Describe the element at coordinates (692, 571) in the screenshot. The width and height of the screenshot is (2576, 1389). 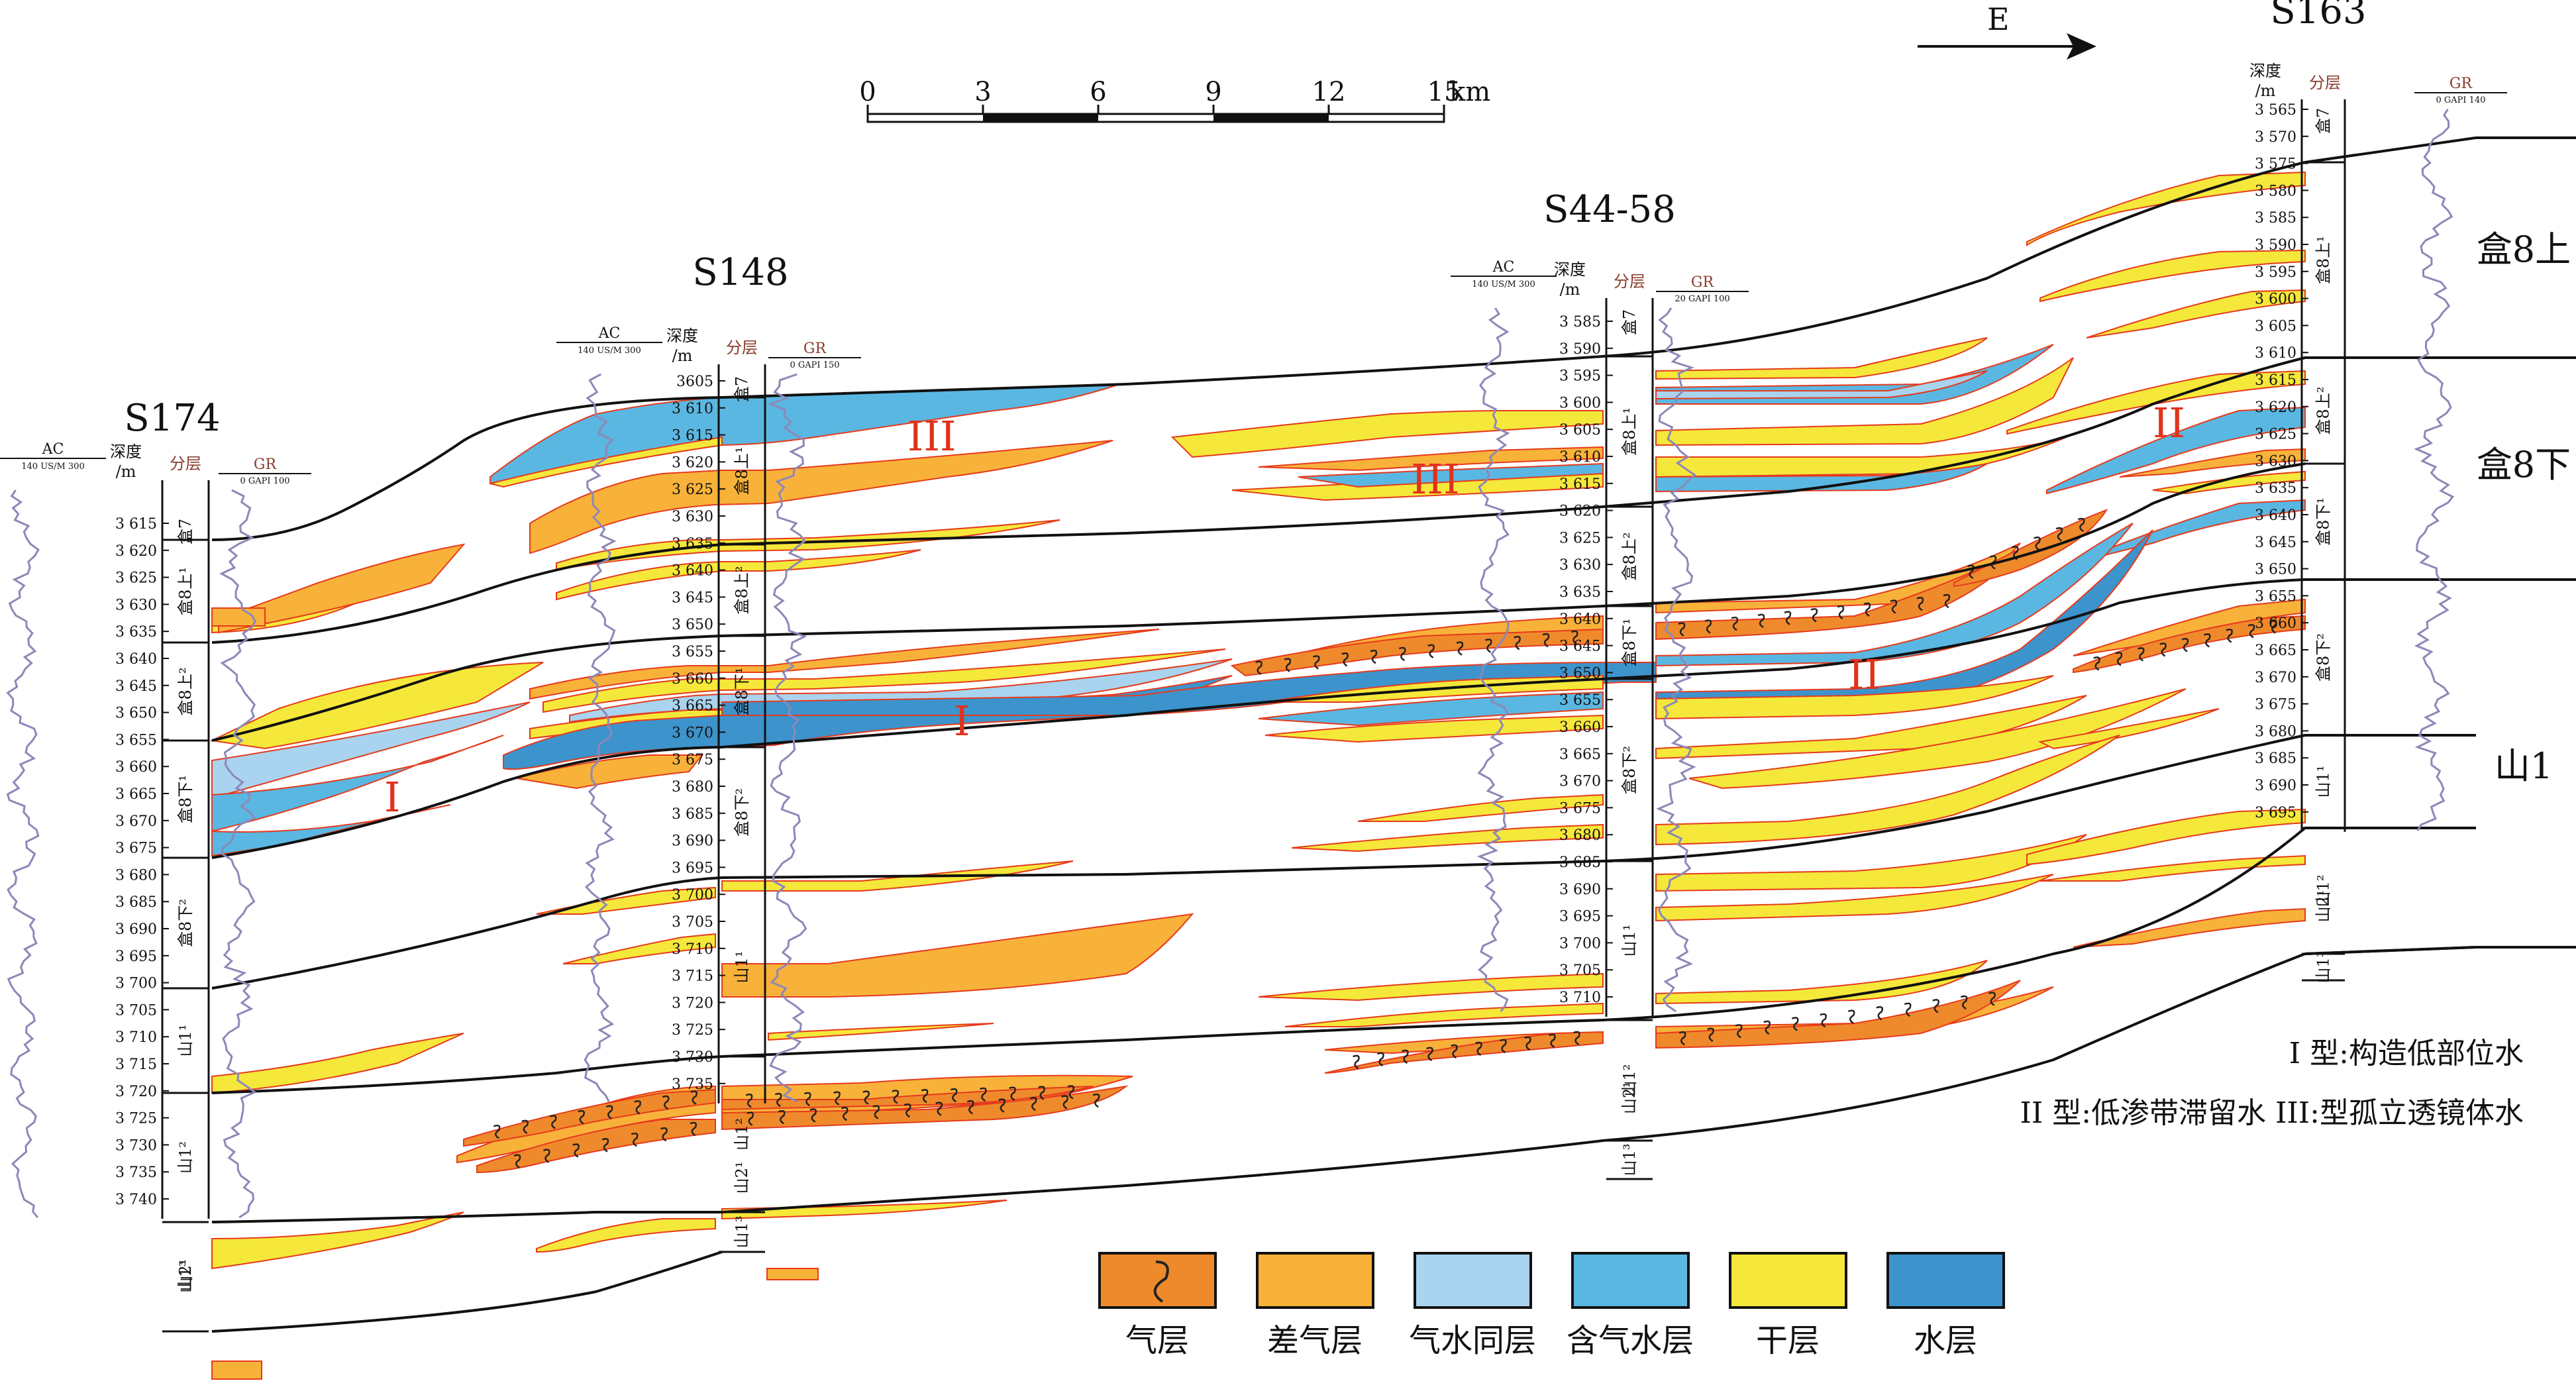
I see `depth-tick-label: 3 640` at that location.